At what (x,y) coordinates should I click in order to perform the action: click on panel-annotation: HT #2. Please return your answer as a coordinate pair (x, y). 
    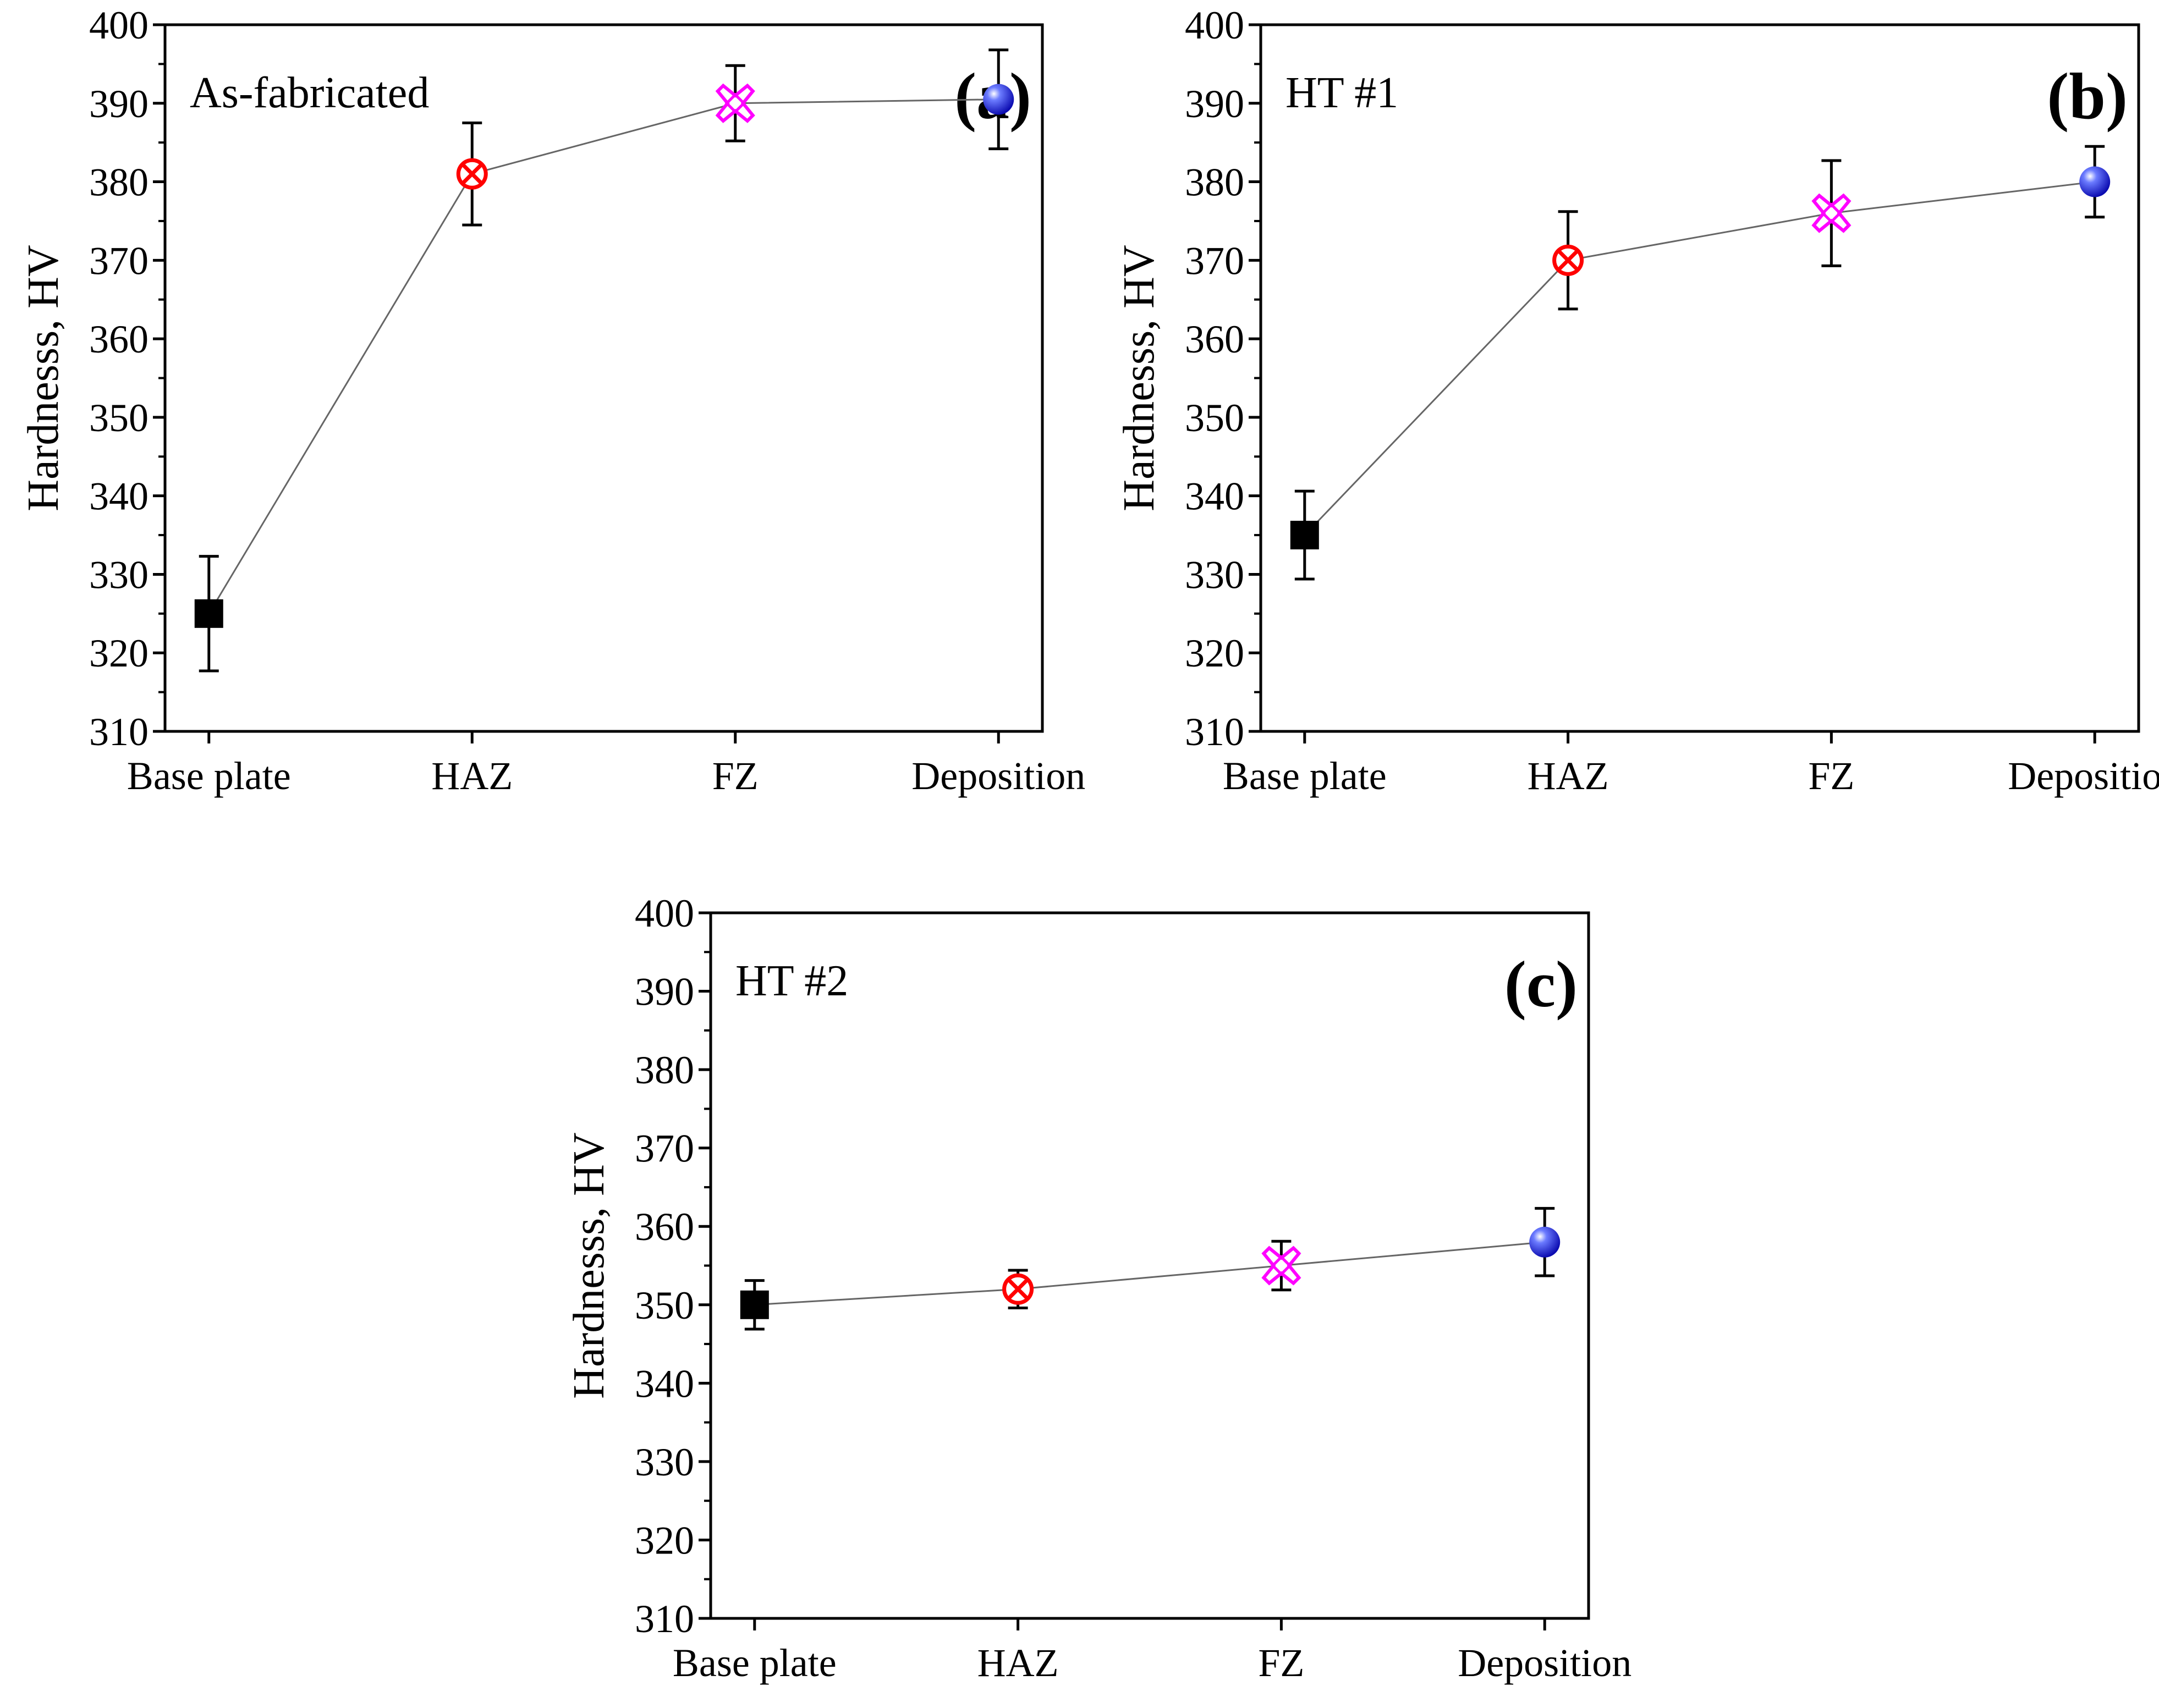
    Looking at the image, I should click on (791, 981).